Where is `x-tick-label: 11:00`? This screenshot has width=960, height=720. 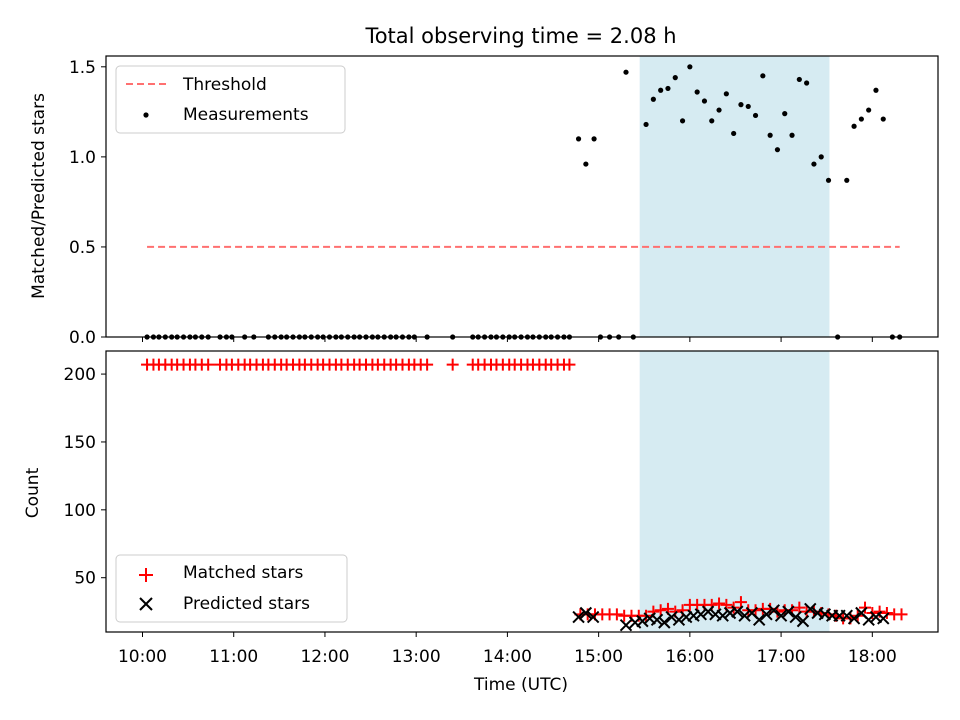
x-tick-label: 11:00 is located at coordinates (233, 657).